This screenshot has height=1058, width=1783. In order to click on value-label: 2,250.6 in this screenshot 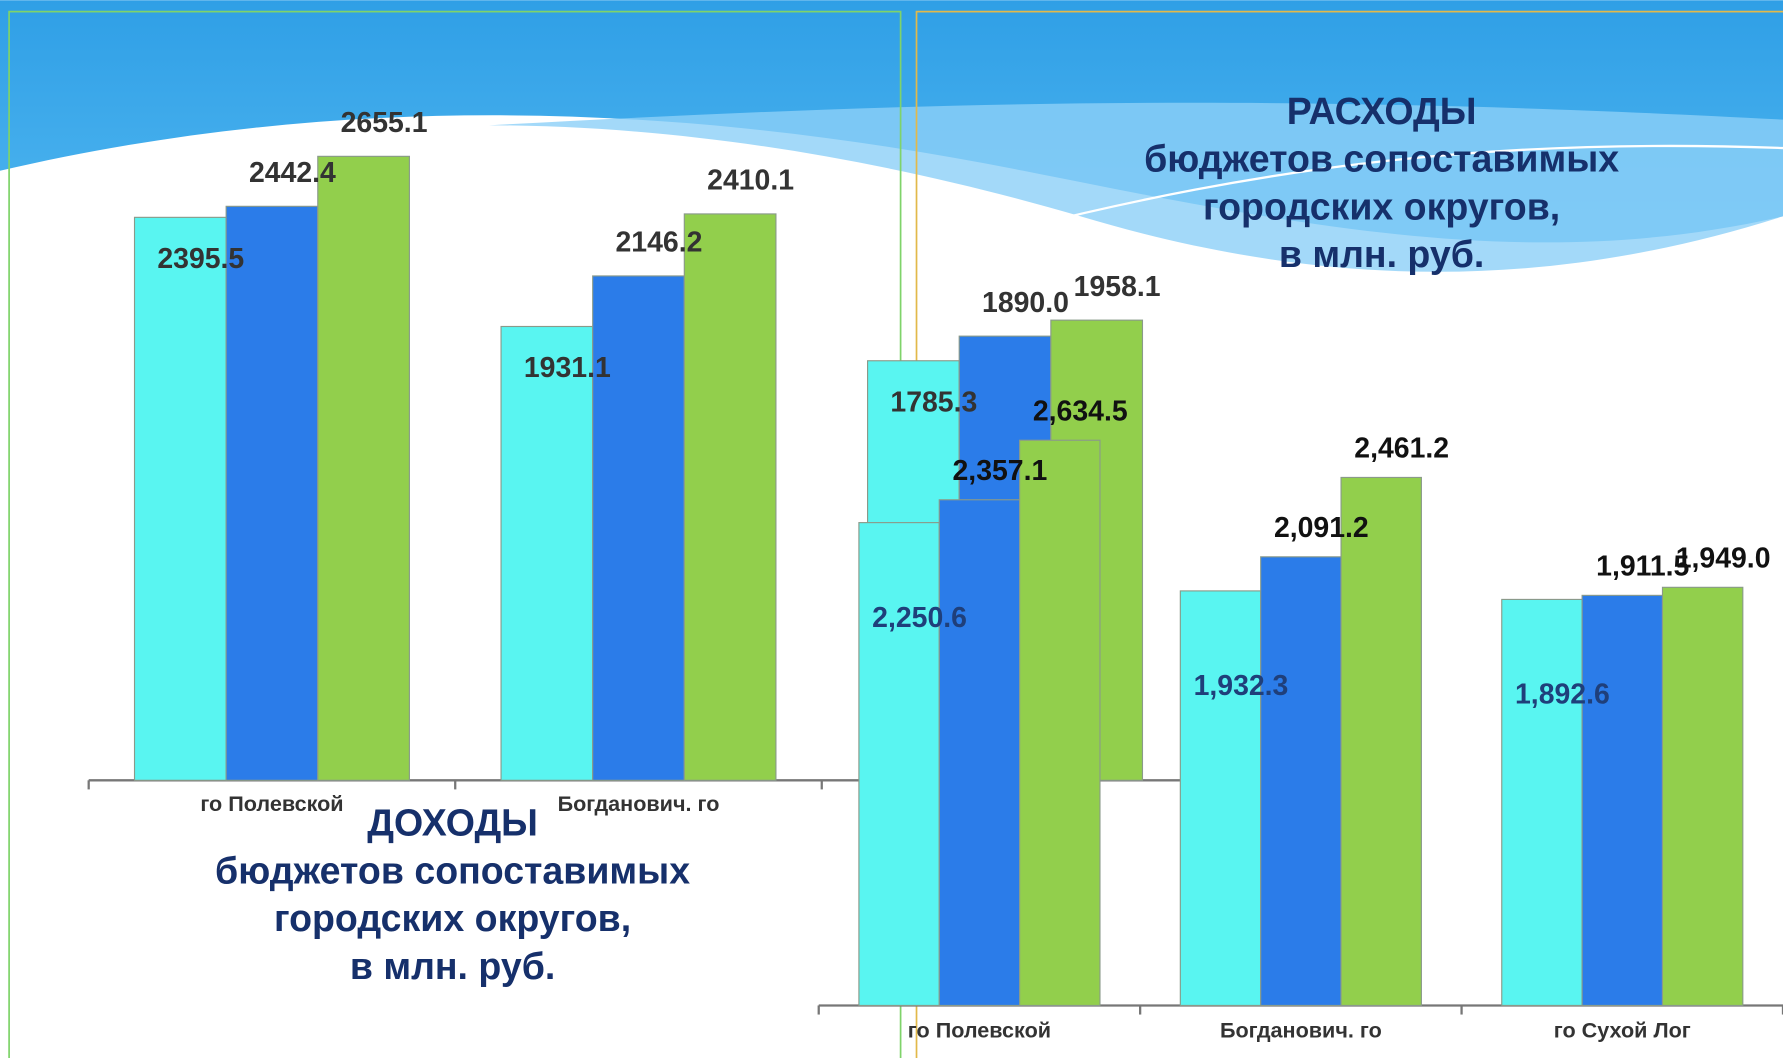, I will do `click(919, 618)`.